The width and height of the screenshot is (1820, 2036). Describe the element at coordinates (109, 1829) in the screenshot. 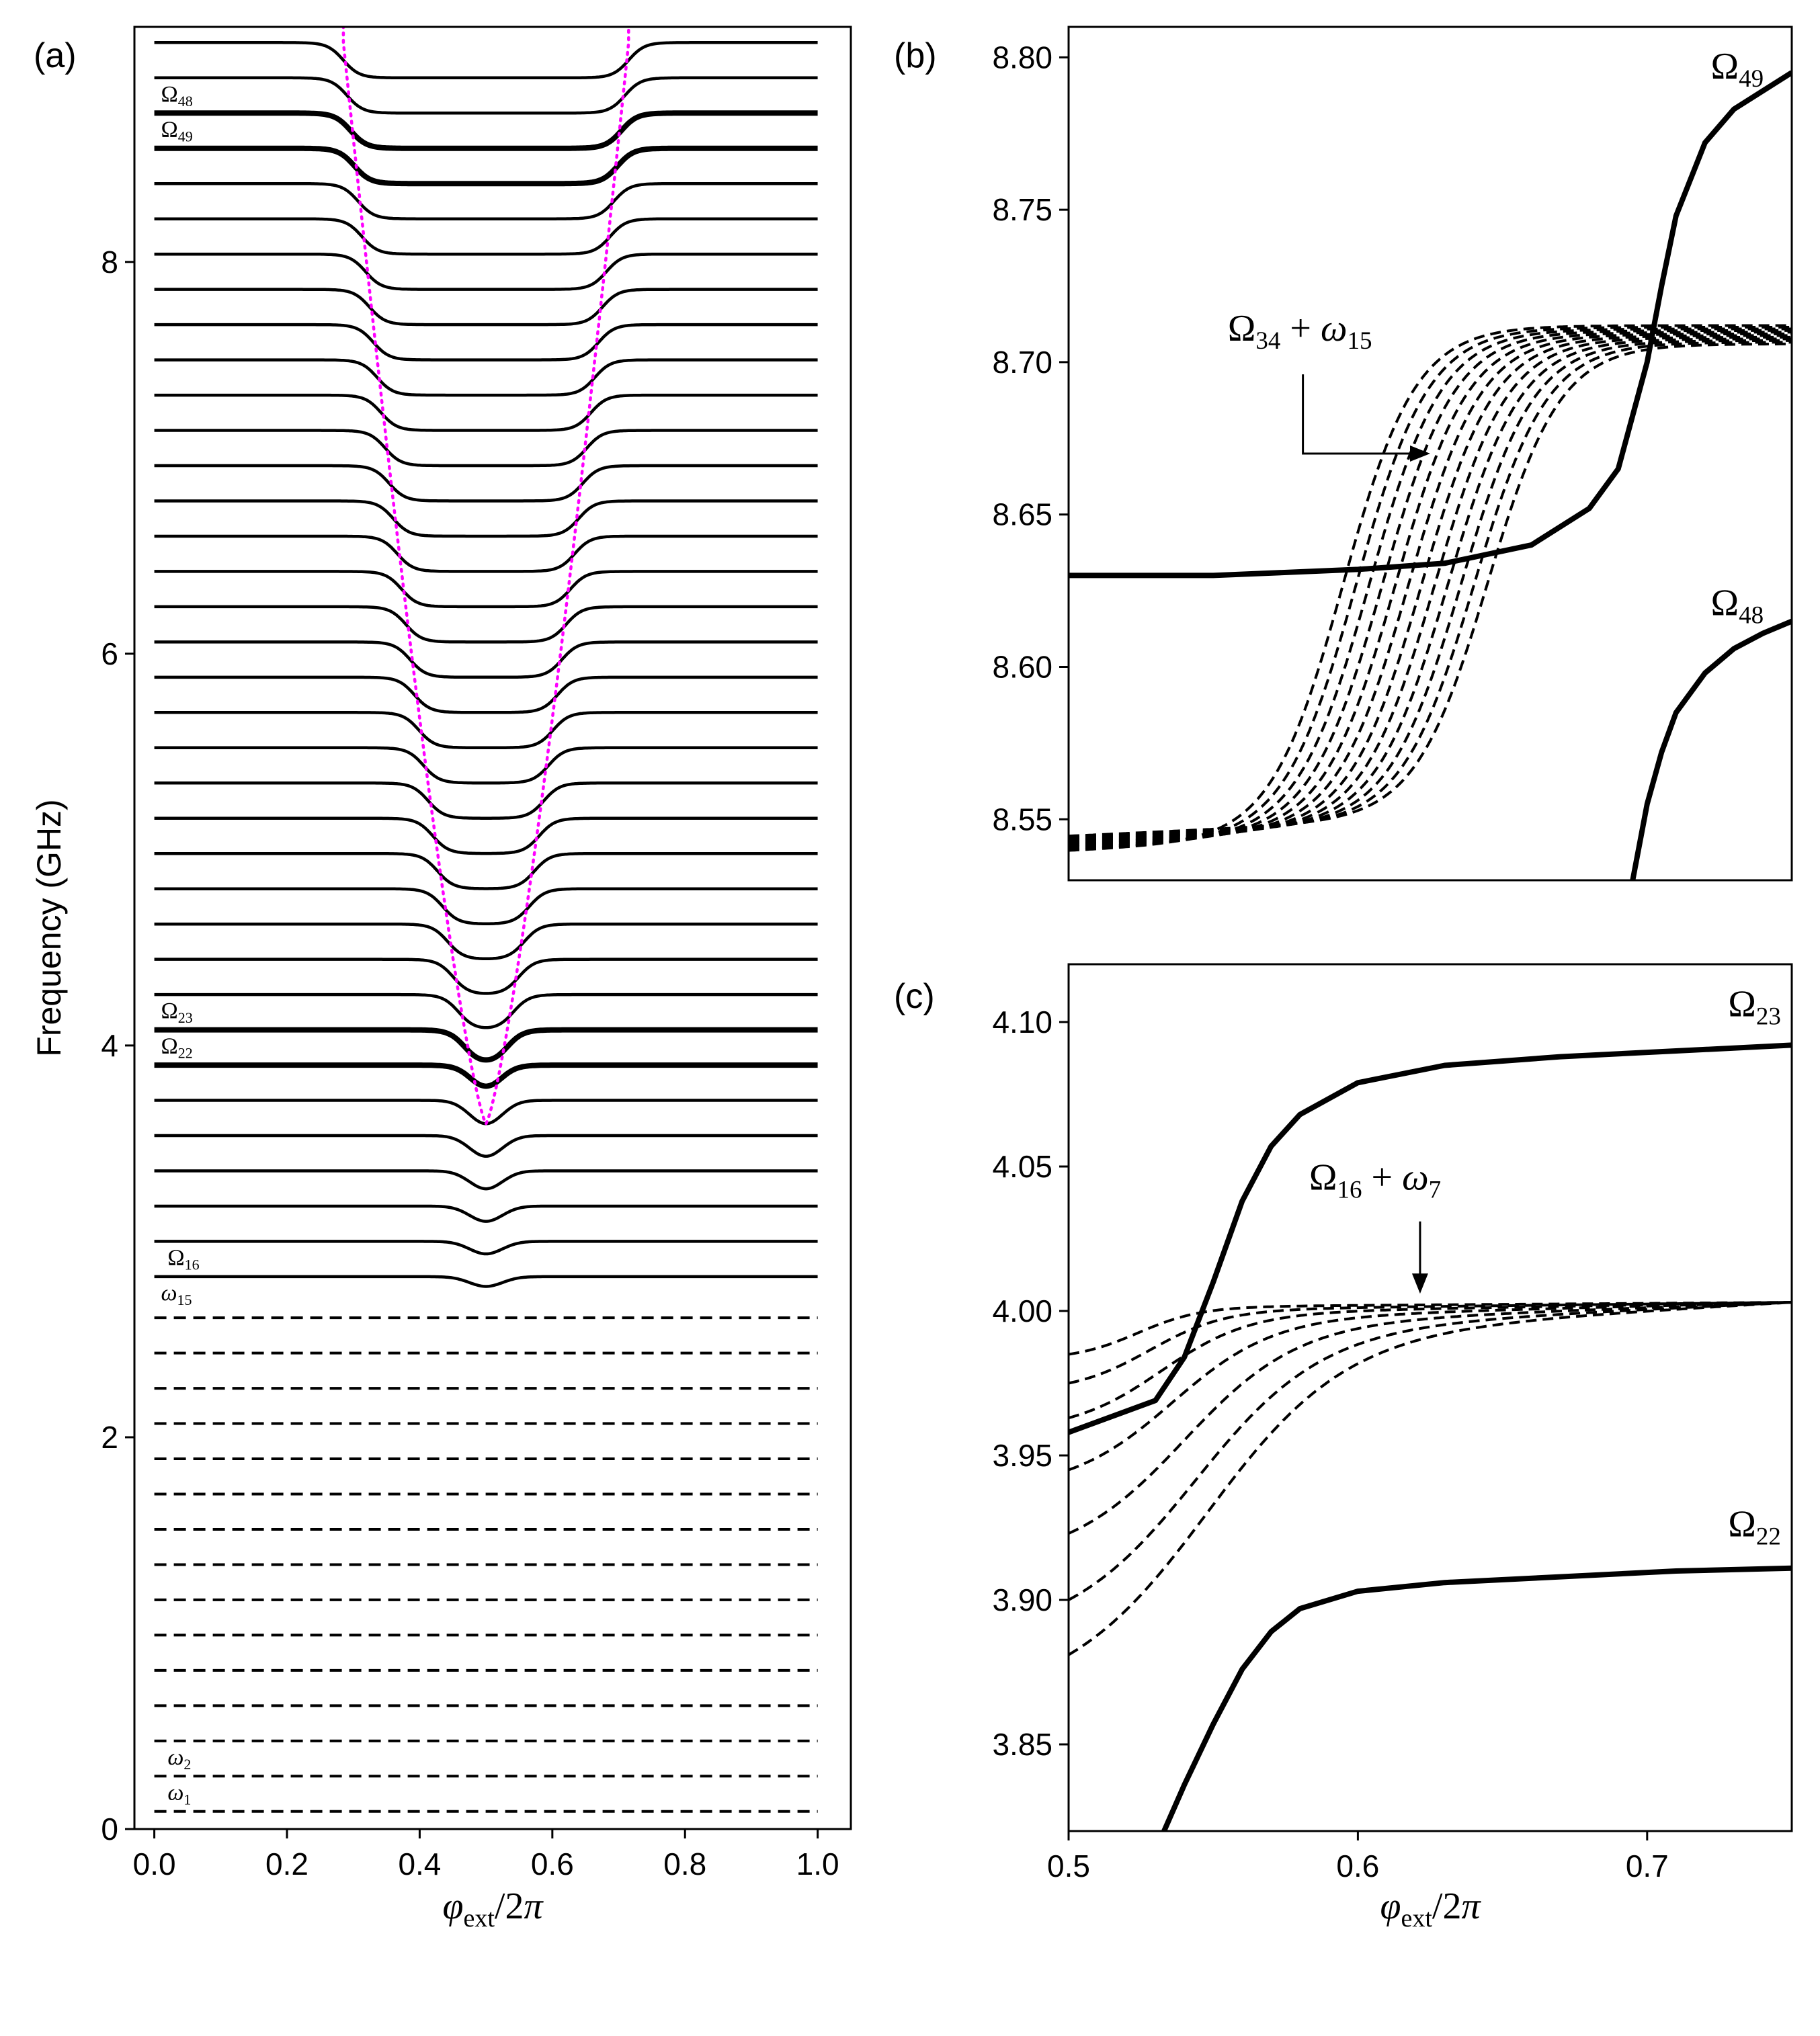

I see `panel-a-ytick-label-0: 0` at that location.